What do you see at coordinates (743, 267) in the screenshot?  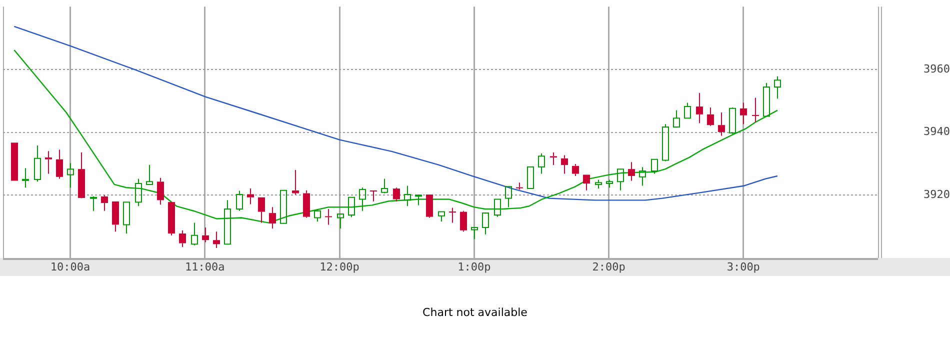 I see `x-tick-label: 3:00p` at bounding box center [743, 267].